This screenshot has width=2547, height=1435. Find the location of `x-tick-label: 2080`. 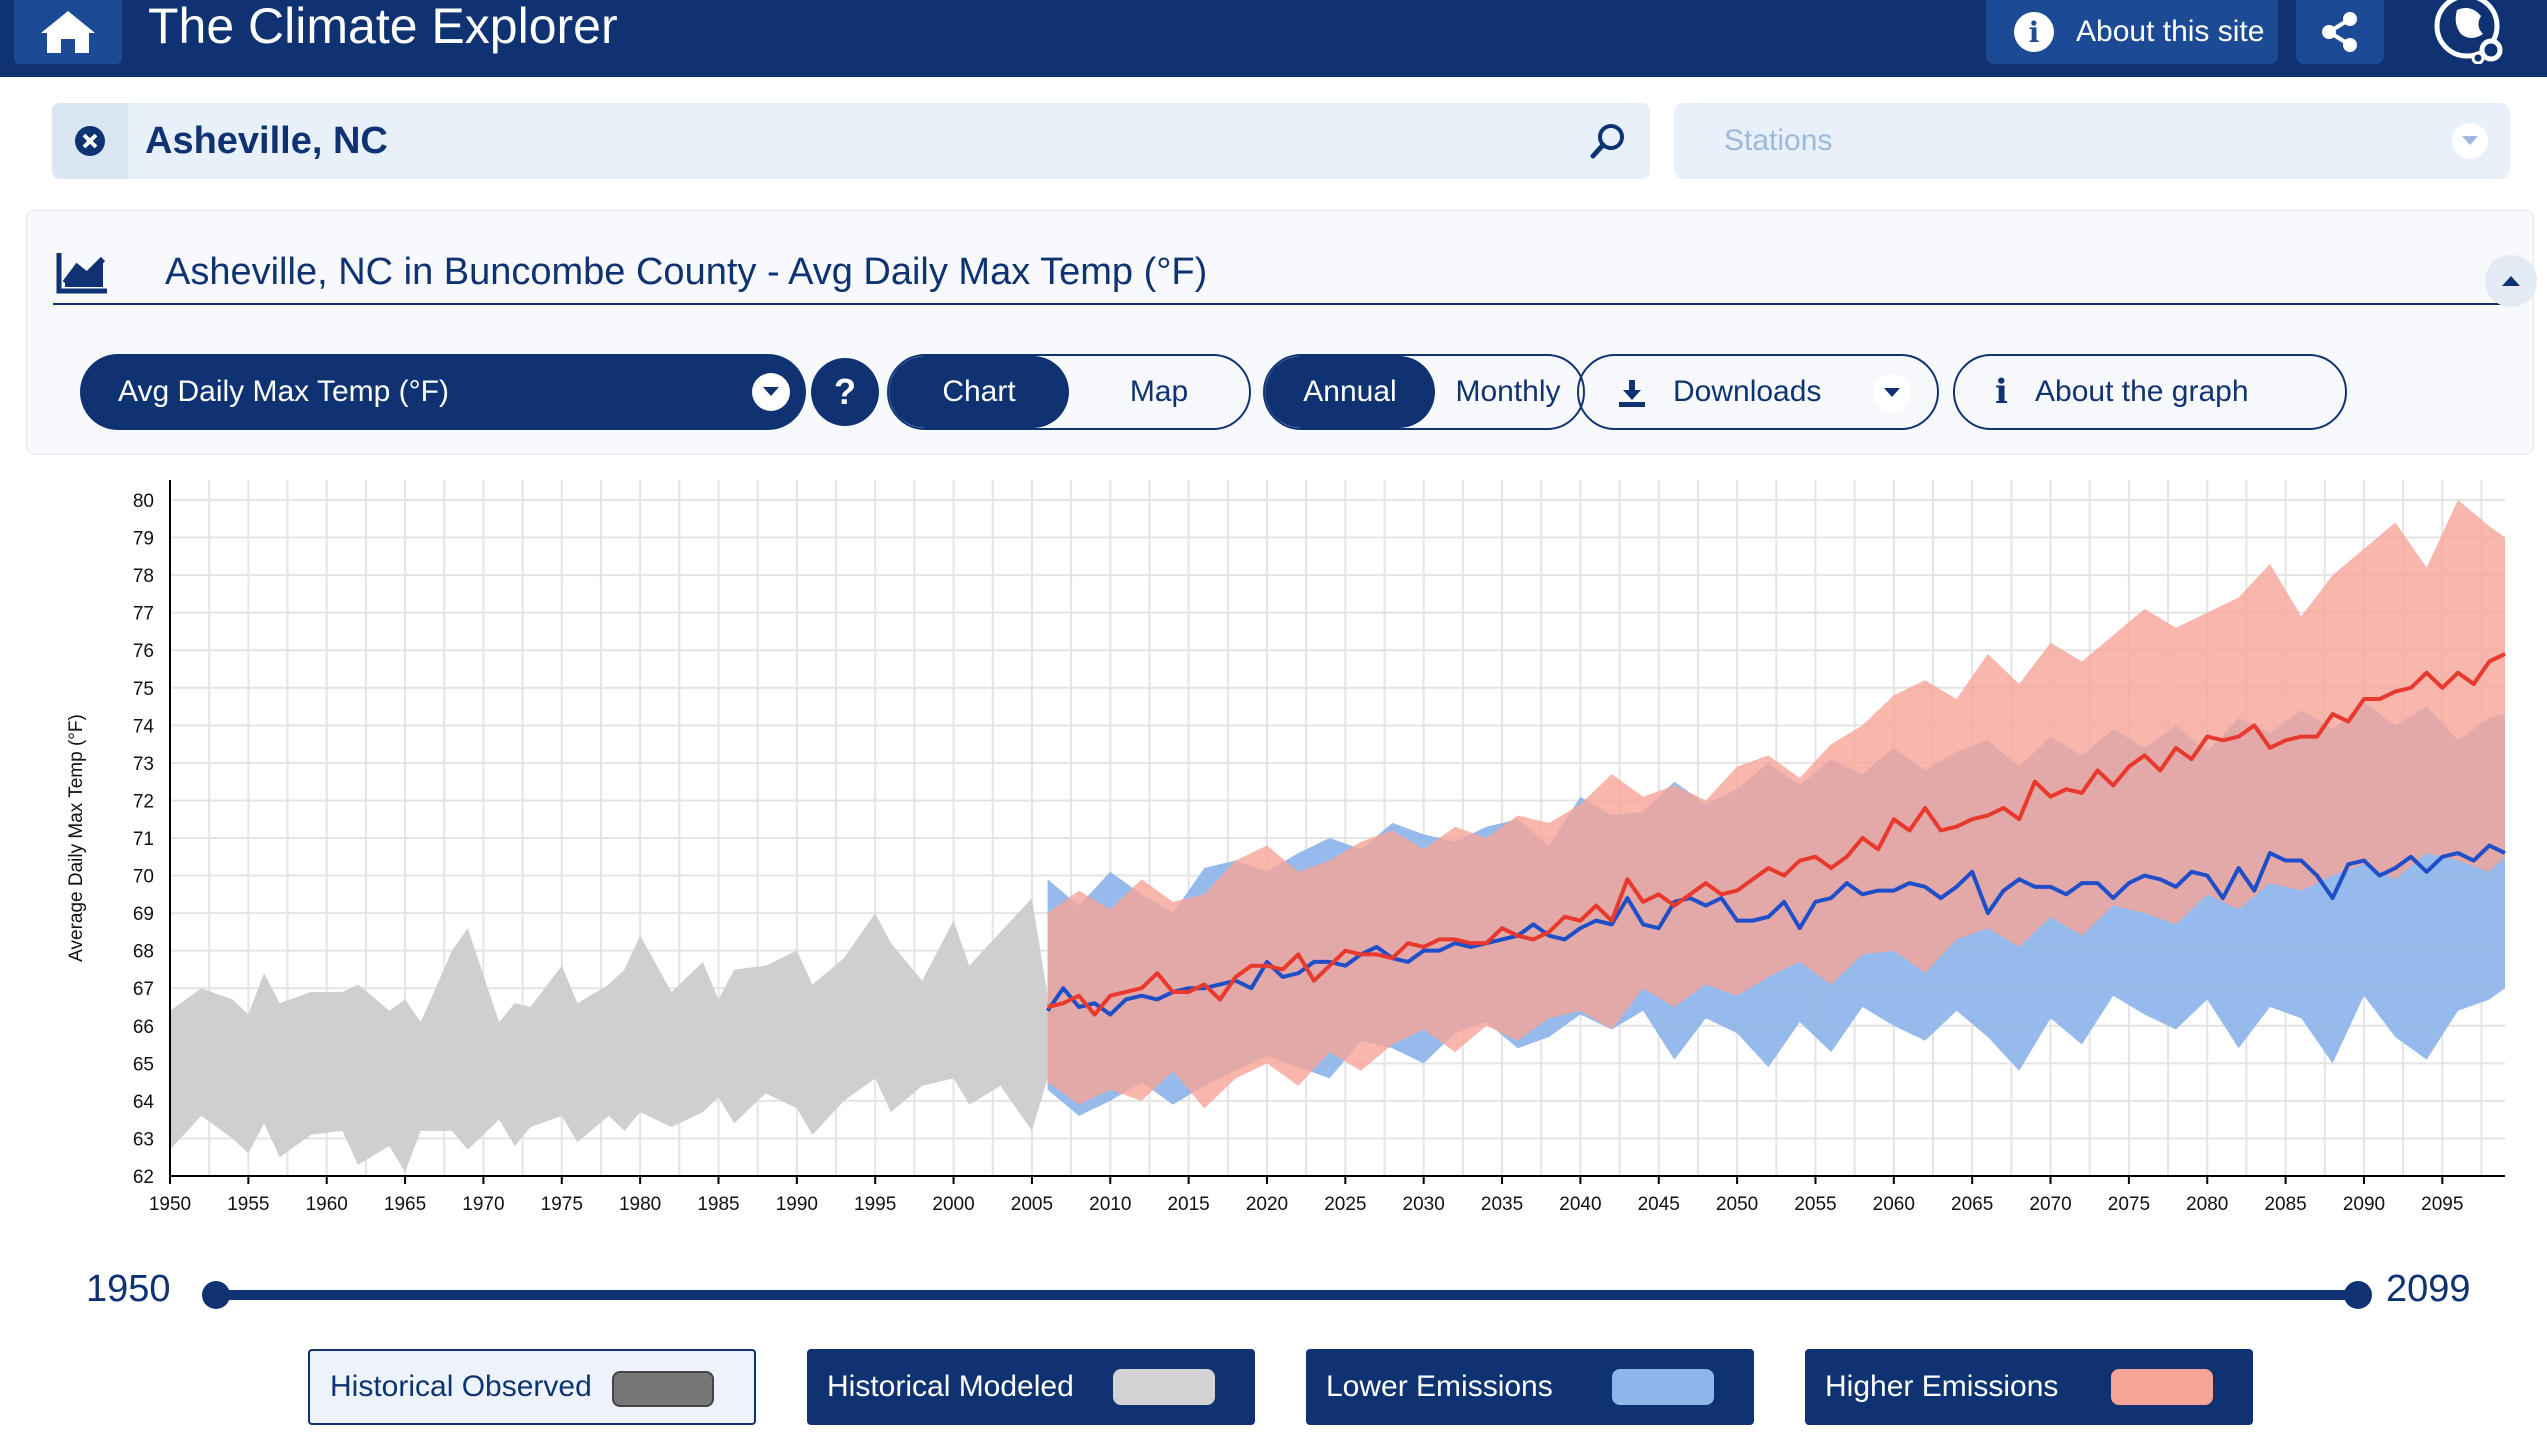

x-tick-label: 2080 is located at coordinates (2207, 1204).